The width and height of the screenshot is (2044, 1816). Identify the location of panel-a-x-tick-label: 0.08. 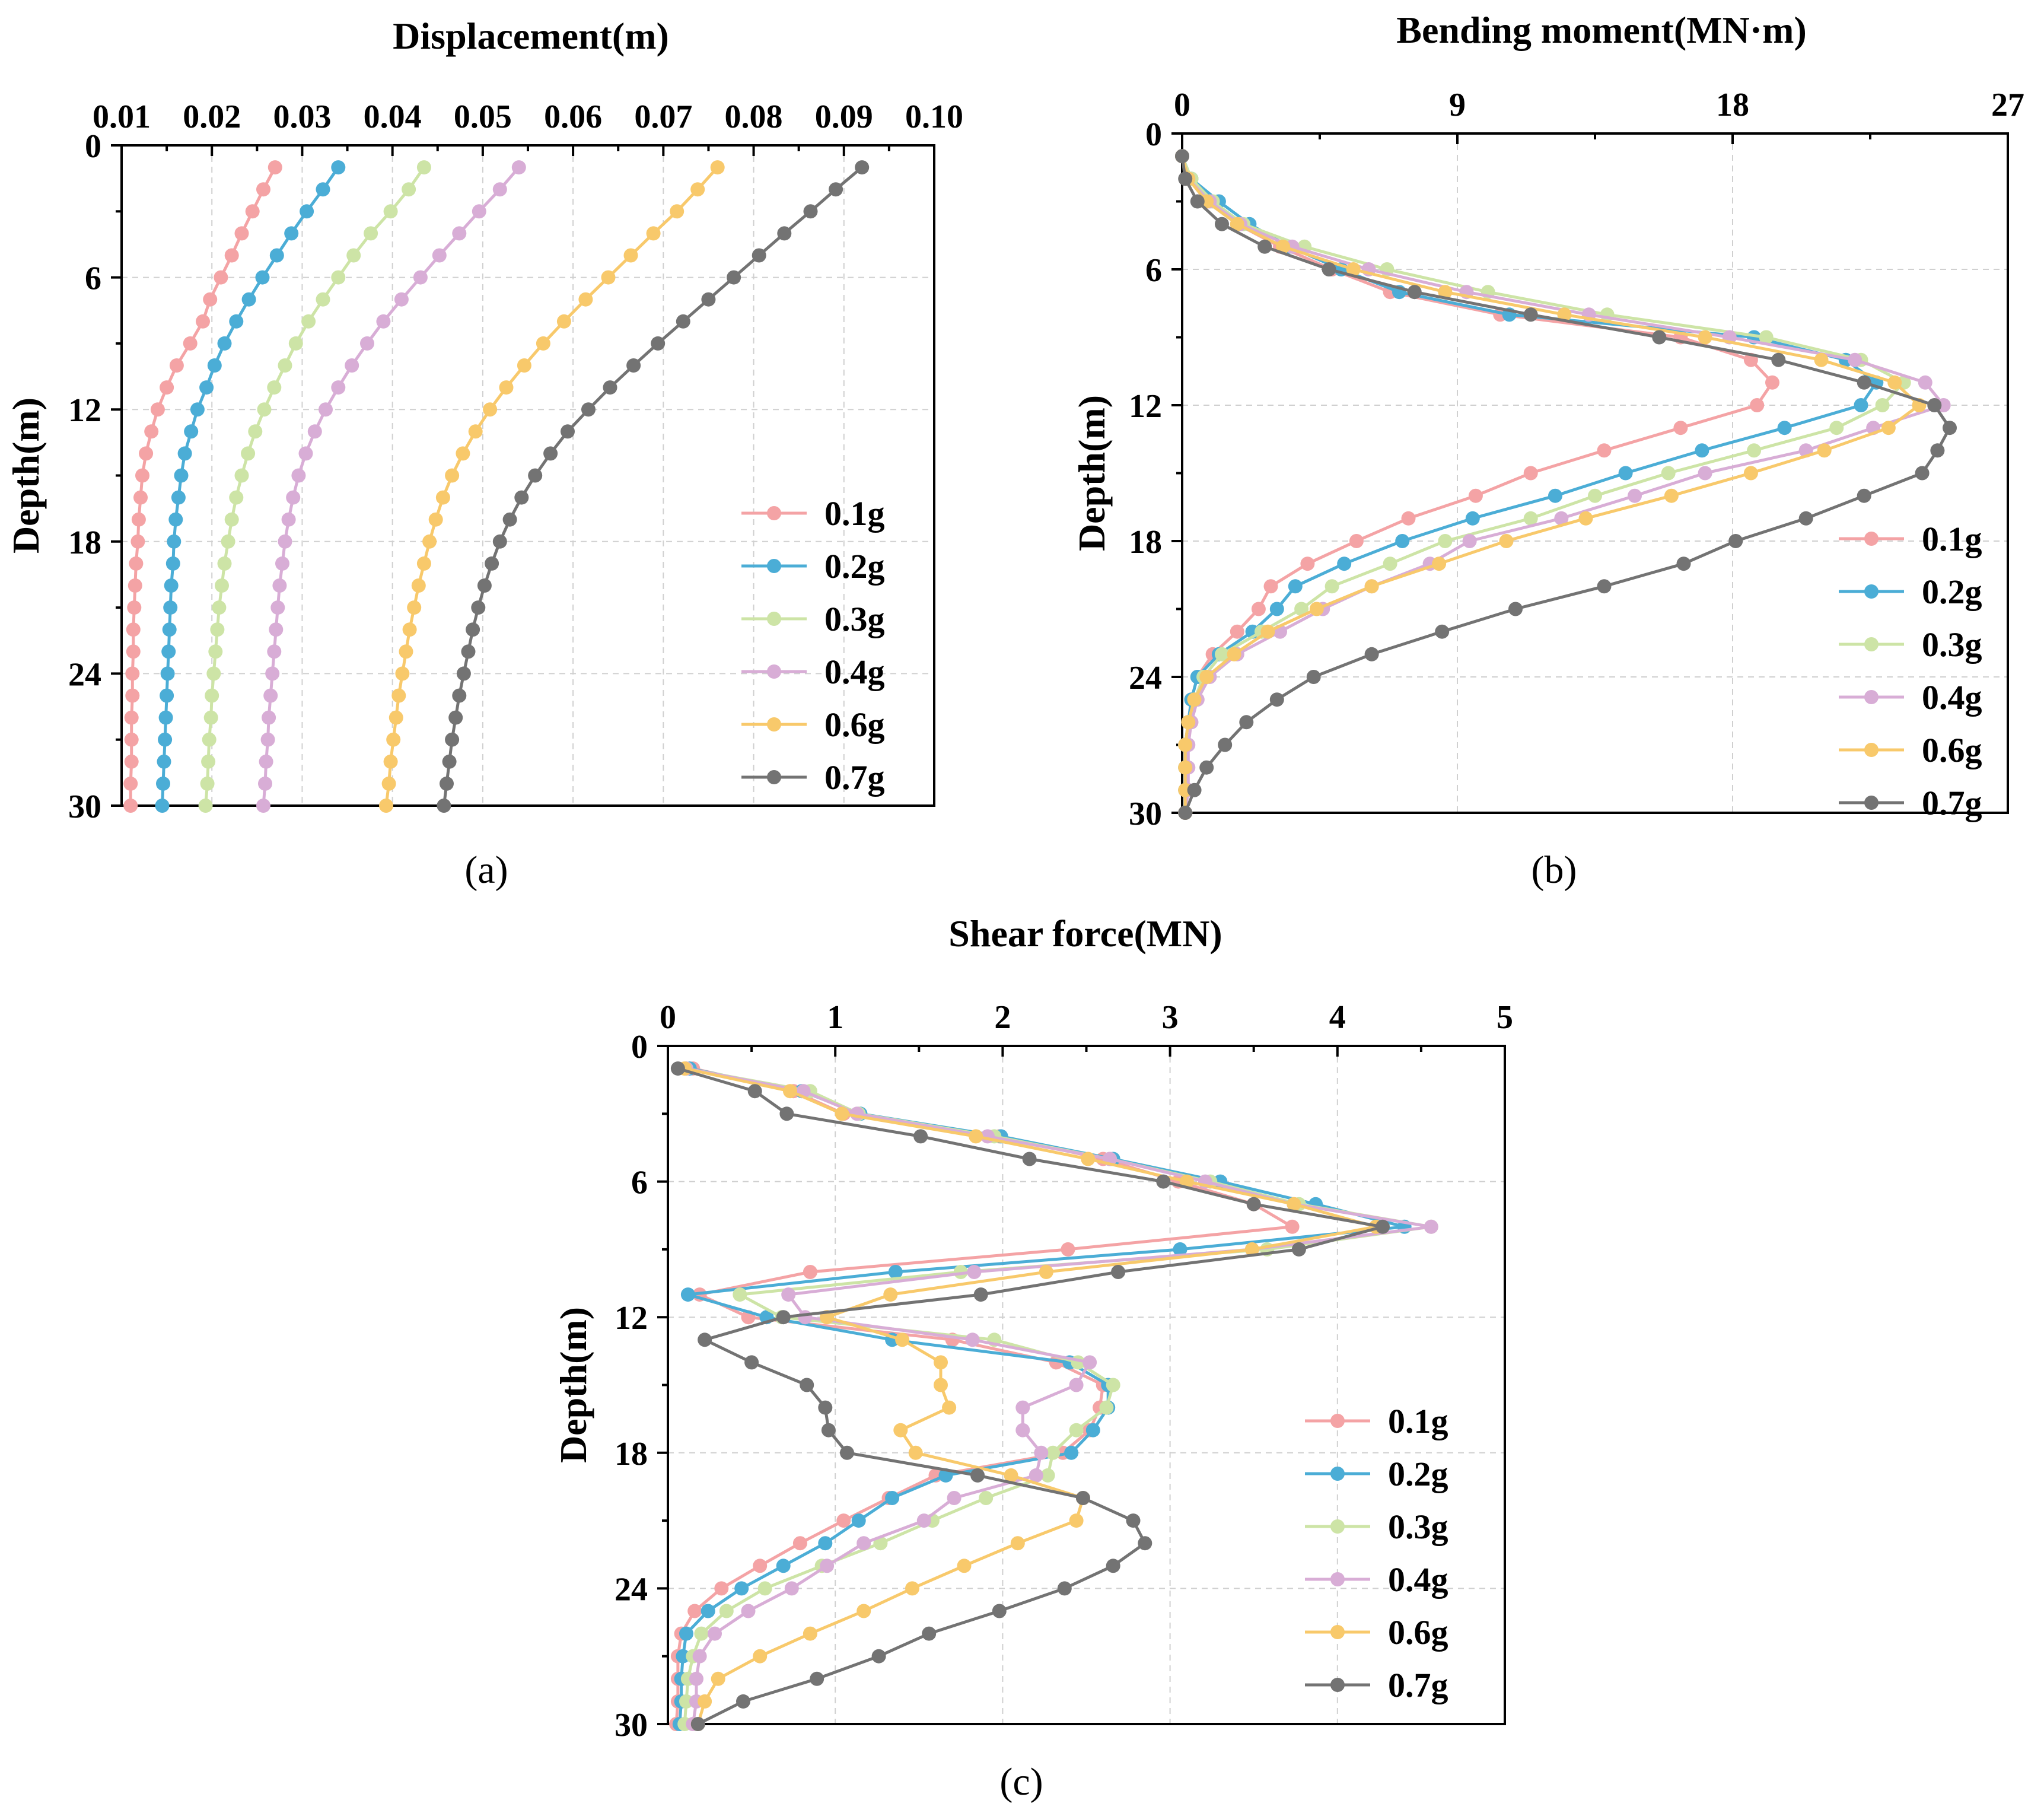
(754, 116).